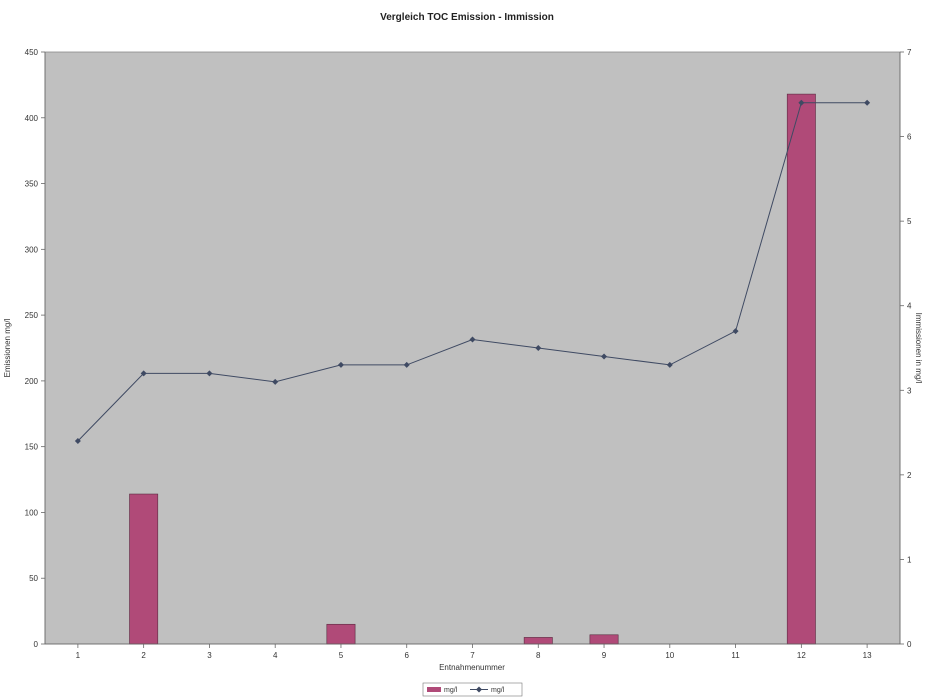 This screenshot has width=934, height=700. What do you see at coordinates (209, 655) in the screenshot?
I see `x-tick-label: 3` at bounding box center [209, 655].